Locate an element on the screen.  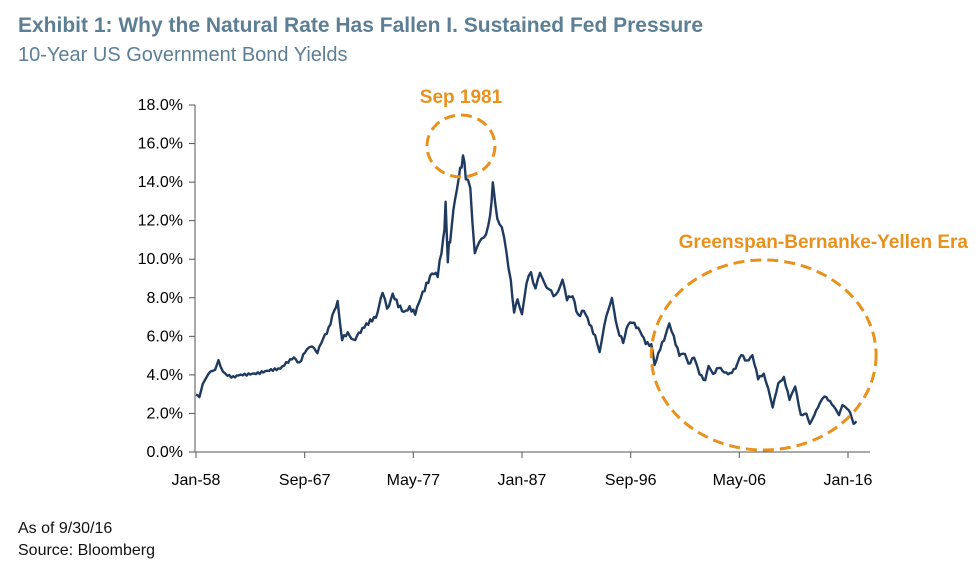
y-tick-label: 0.0% is located at coordinates (165, 452).